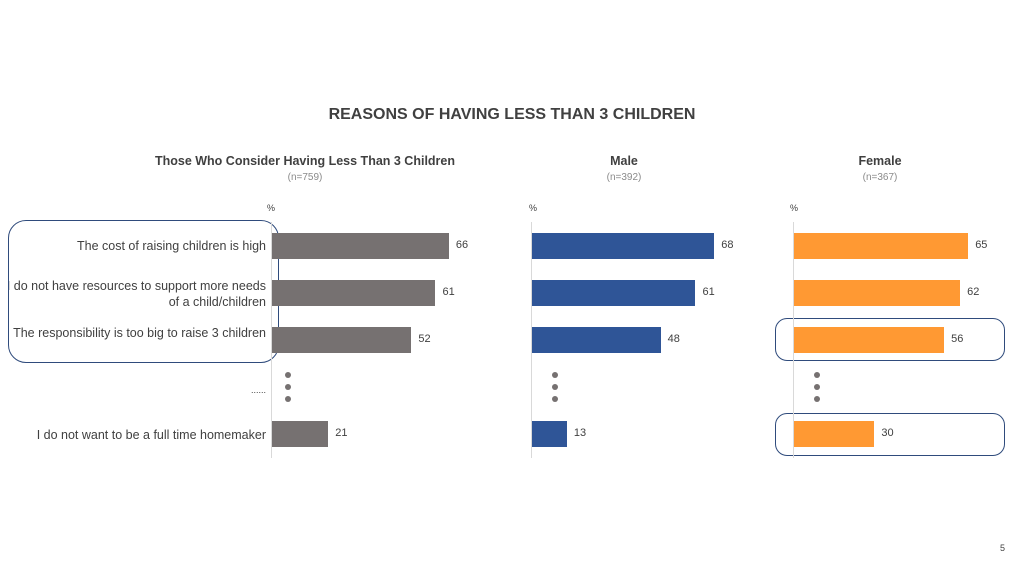  Describe the element at coordinates (727, 245) in the screenshot. I see `data-label-male: 68` at that location.